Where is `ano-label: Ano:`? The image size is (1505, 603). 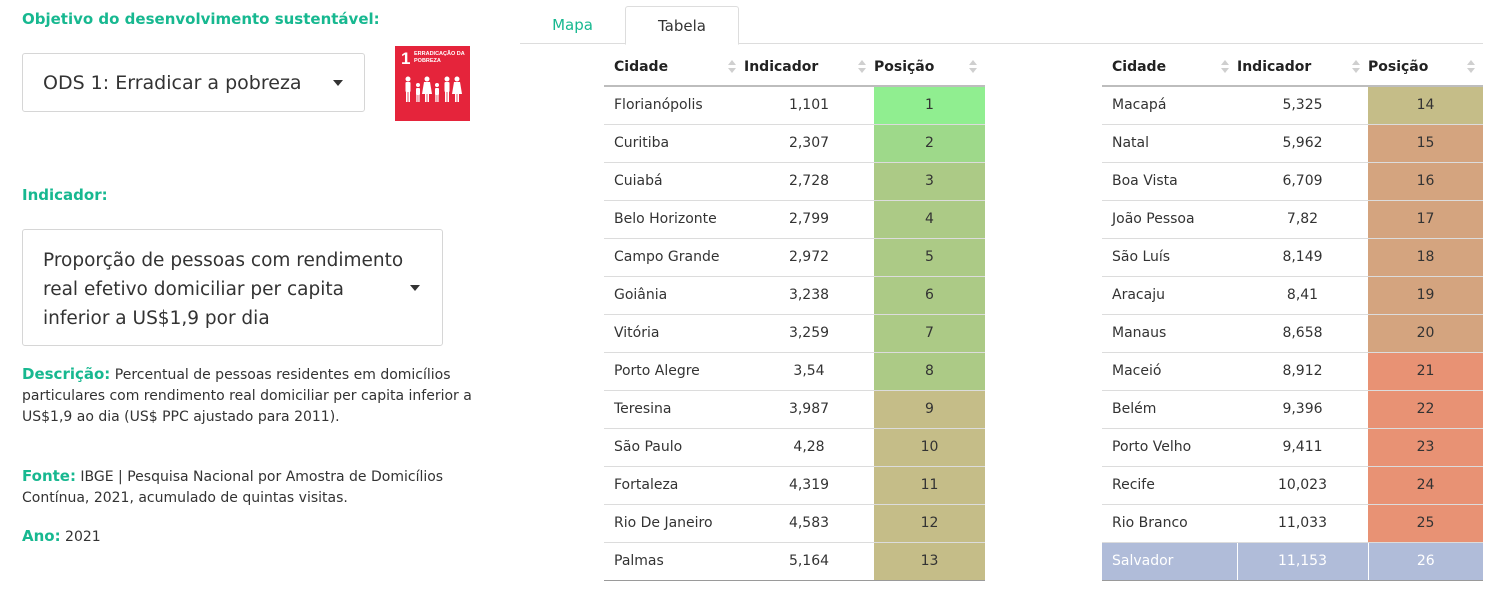
ano-label: Ano: is located at coordinates (41, 536).